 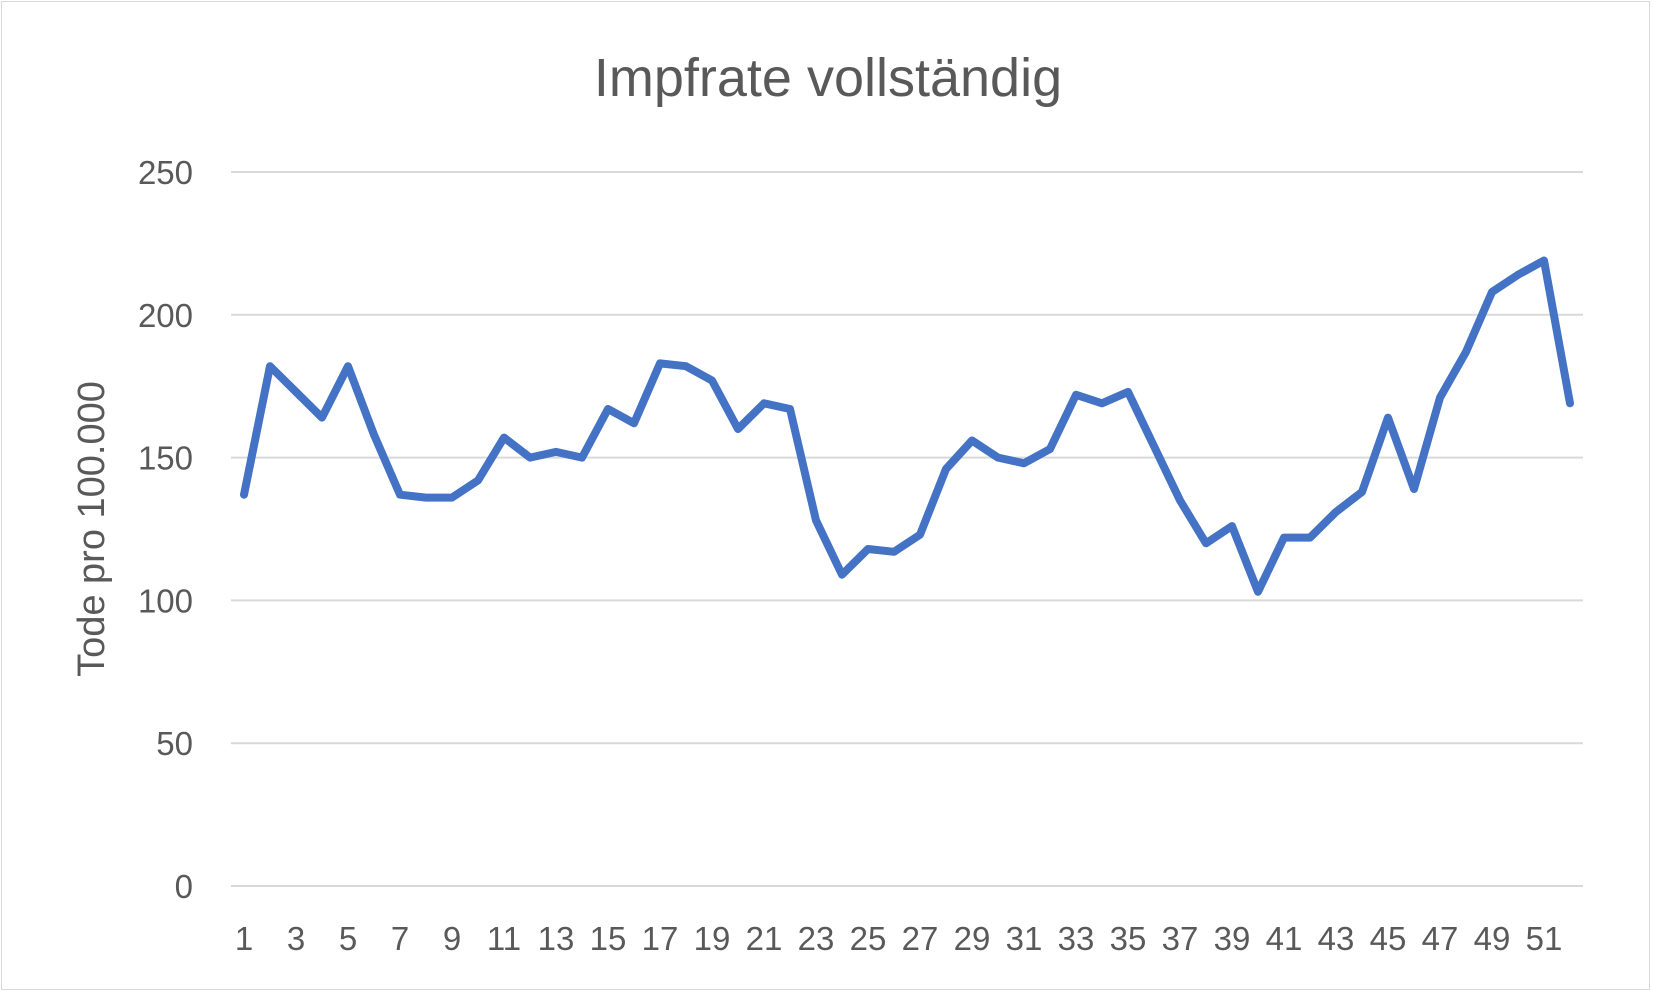 I want to click on x-tick-label: 33, so click(x=1076, y=938).